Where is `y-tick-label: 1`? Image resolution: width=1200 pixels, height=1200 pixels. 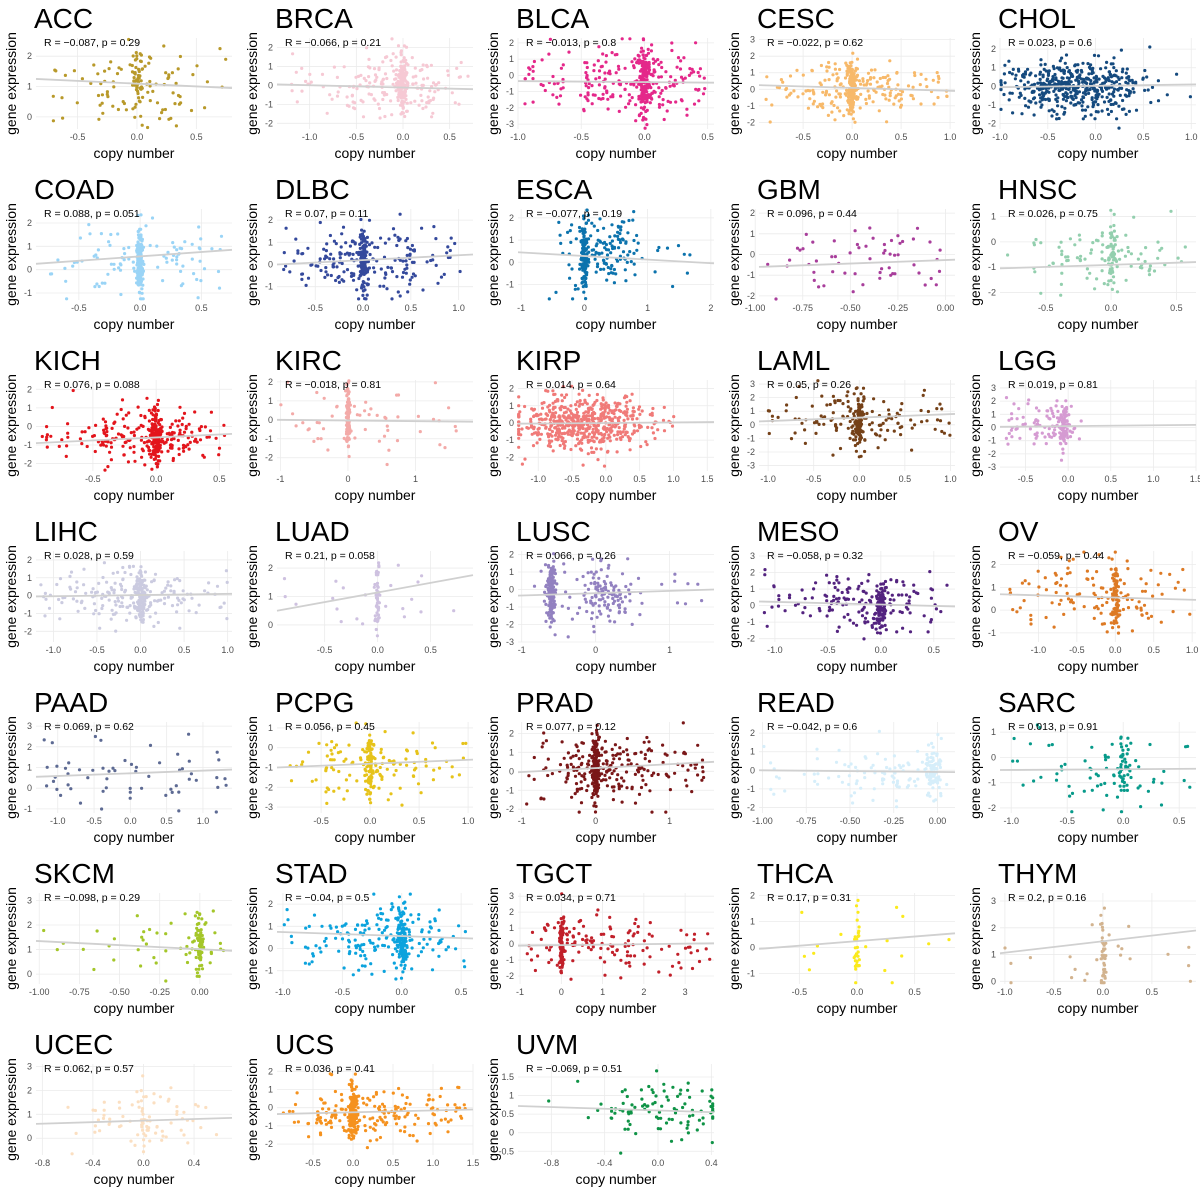
y-tick-label: 1 is located at coordinates (752, 73).